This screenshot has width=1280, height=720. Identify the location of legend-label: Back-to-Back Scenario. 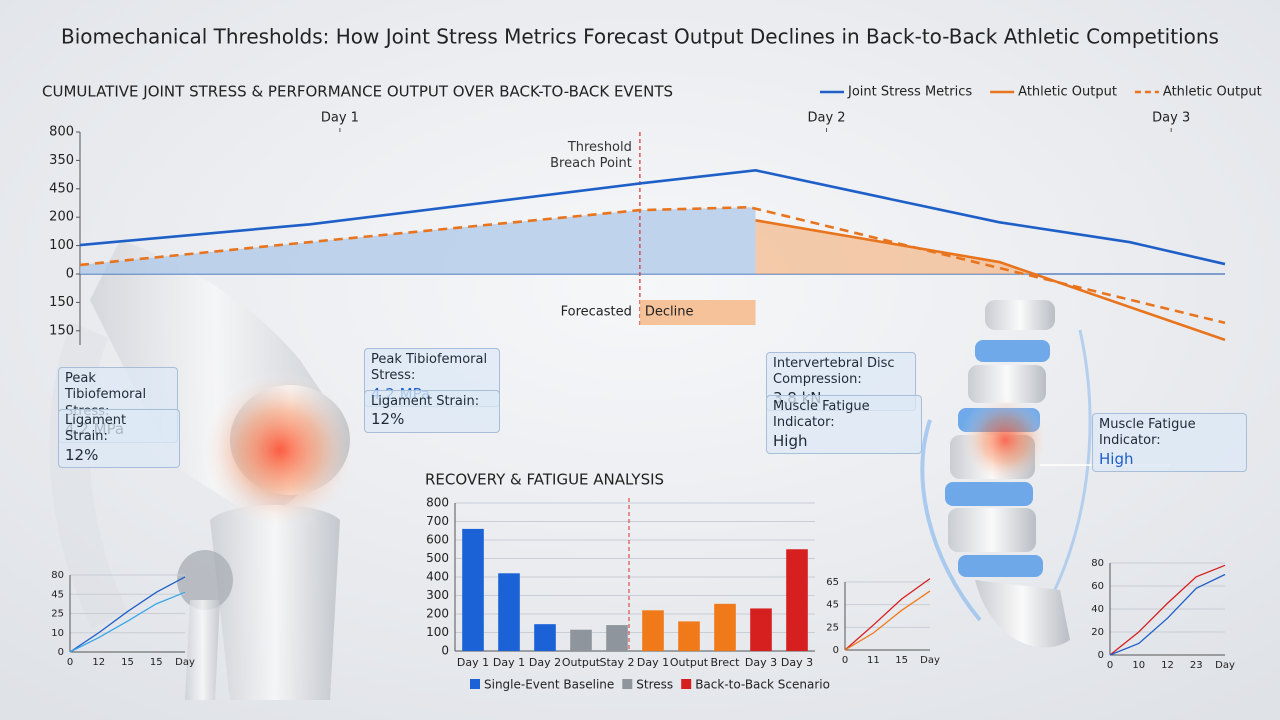
(762, 685).